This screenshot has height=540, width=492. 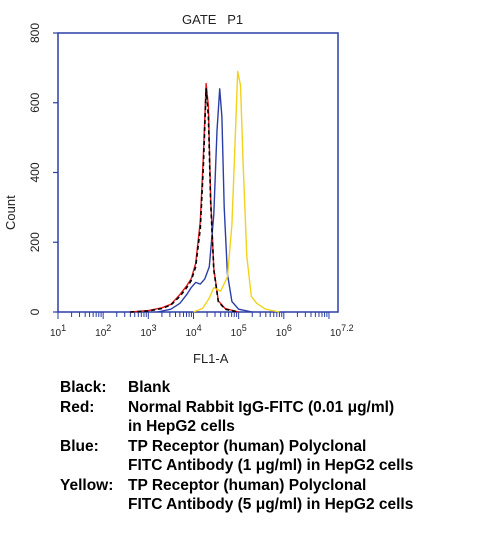 What do you see at coordinates (103, 331) in the screenshot?
I see `x-tick-label: 10²` at bounding box center [103, 331].